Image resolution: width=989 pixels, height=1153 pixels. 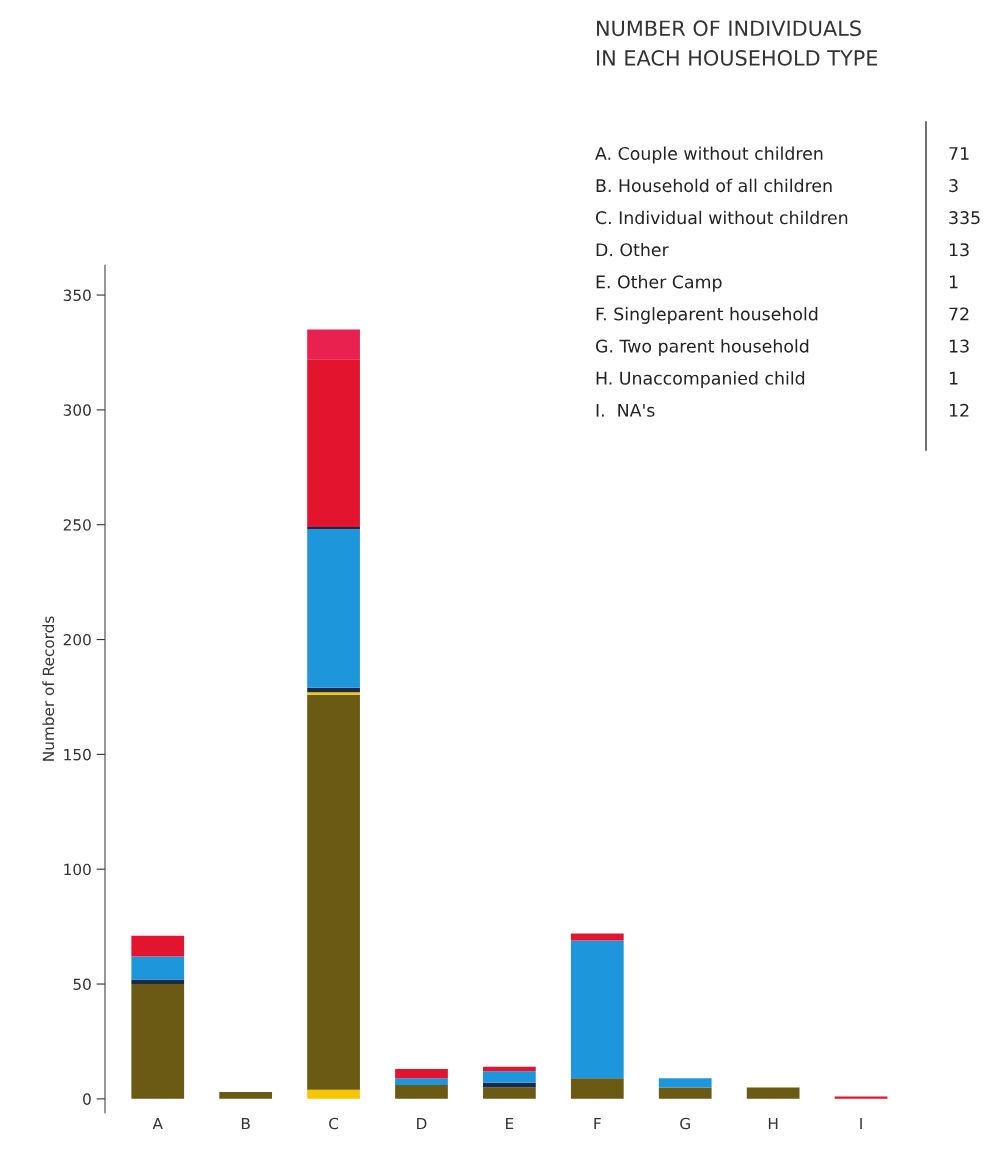 What do you see at coordinates (82, 984) in the screenshot?
I see `y-tick-label: 50` at bounding box center [82, 984].